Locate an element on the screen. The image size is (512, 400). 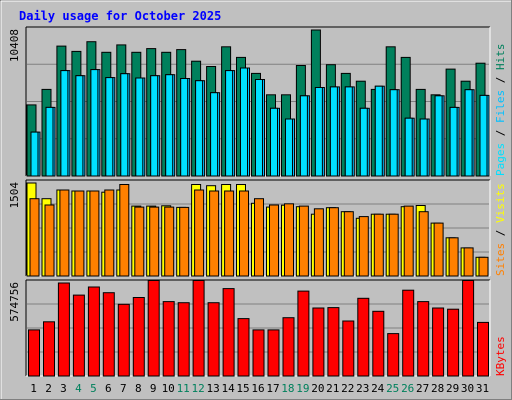
x-tick-label: 16 is located at coordinates (257, 388).